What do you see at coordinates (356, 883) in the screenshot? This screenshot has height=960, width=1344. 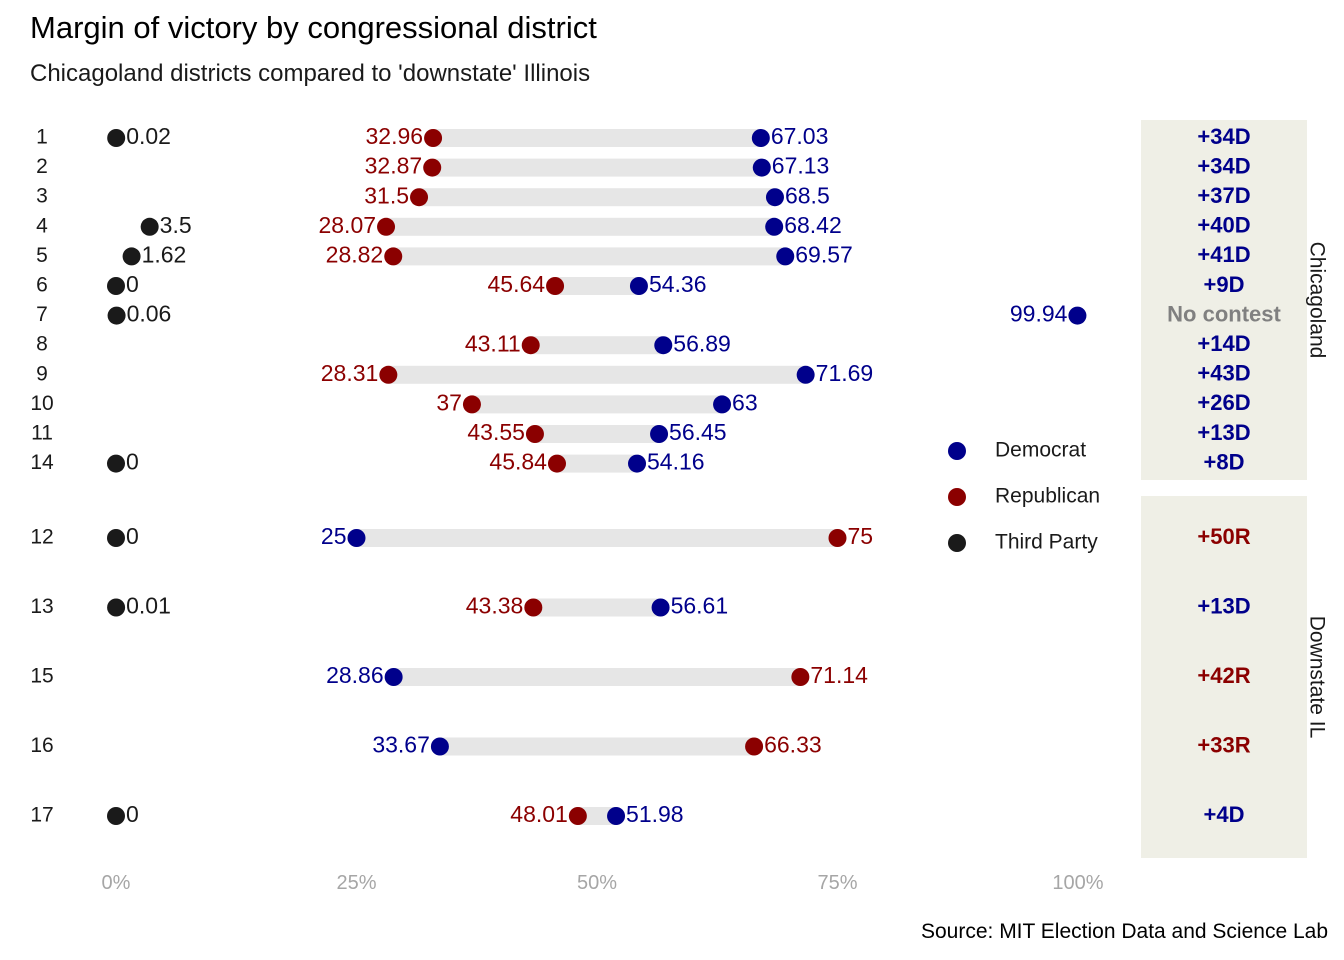 I see `x-tick-label: 25%` at bounding box center [356, 883].